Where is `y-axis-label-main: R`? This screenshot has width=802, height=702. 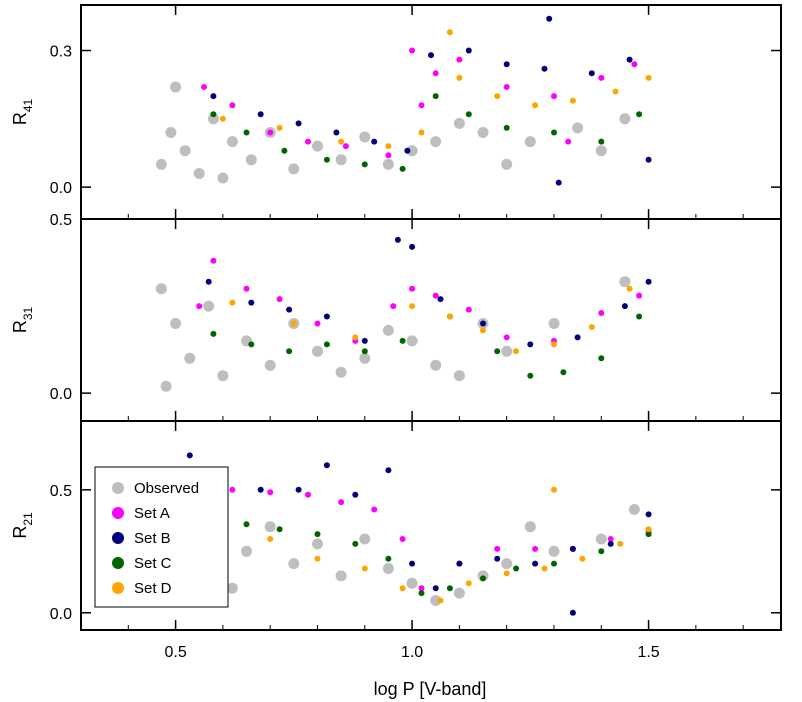
y-axis-label-main: R is located at coordinates (20, 532).